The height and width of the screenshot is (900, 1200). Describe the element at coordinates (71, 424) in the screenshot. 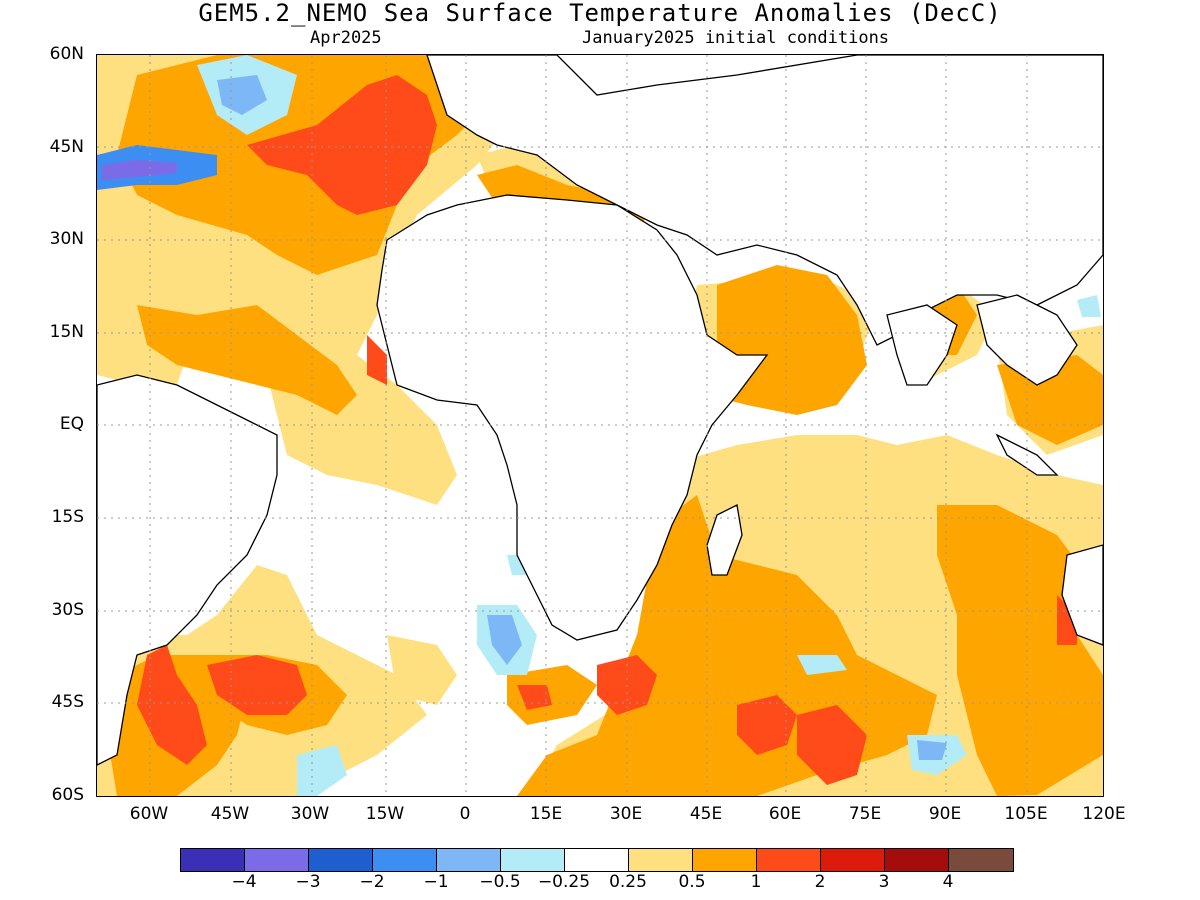

I see `lat-label: EQ` at that location.